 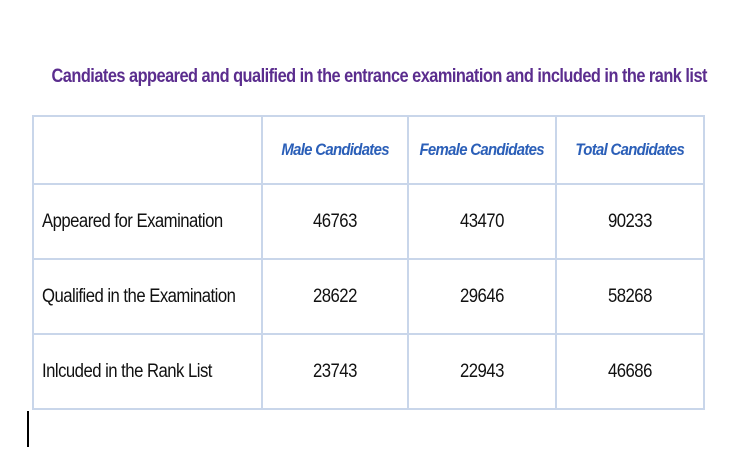 I want to click on total-value: 58268, so click(x=630, y=296).